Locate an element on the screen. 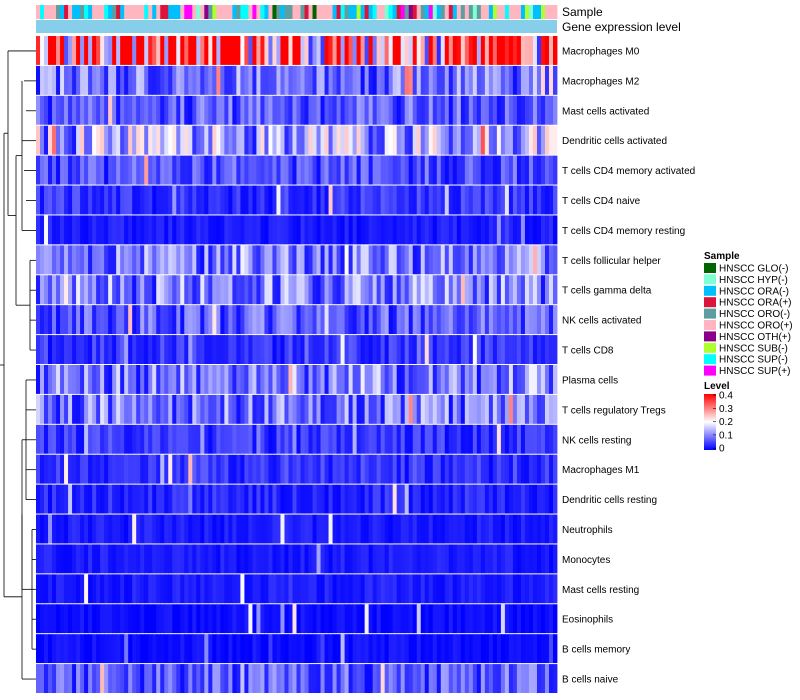 The height and width of the screenshot is (700, 800). row-label: Macrophages M0 is located at coordinates (601, 52).